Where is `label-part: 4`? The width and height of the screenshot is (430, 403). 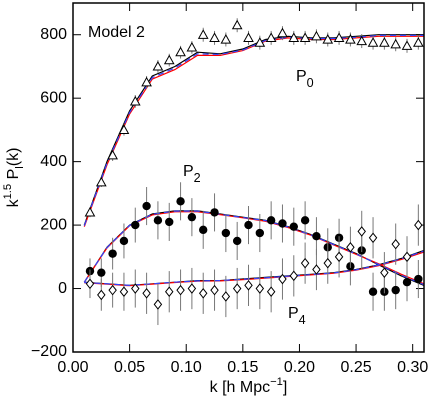 label-part: 4 is located at coordinates (302, 320).